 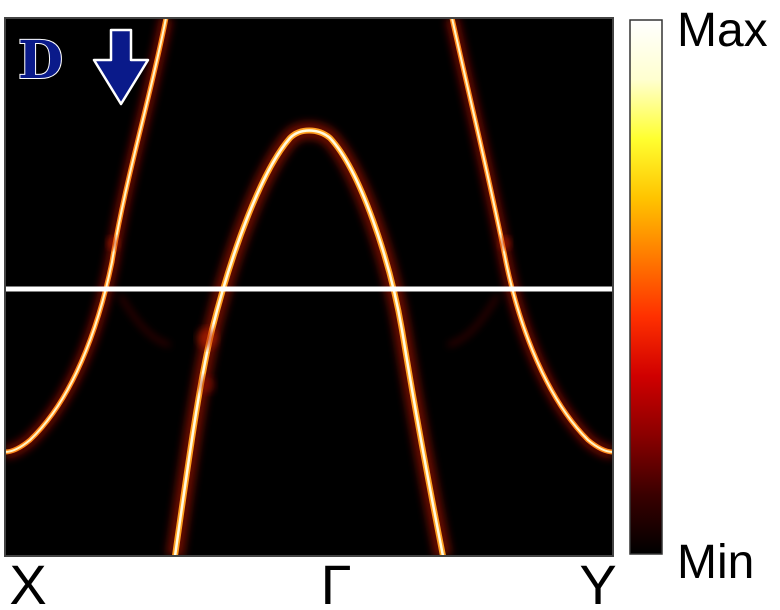 What do you see at coordinates (121, 67) in the screenshot?
I see `down-arrow-icon` at bounding box center [121, 67].